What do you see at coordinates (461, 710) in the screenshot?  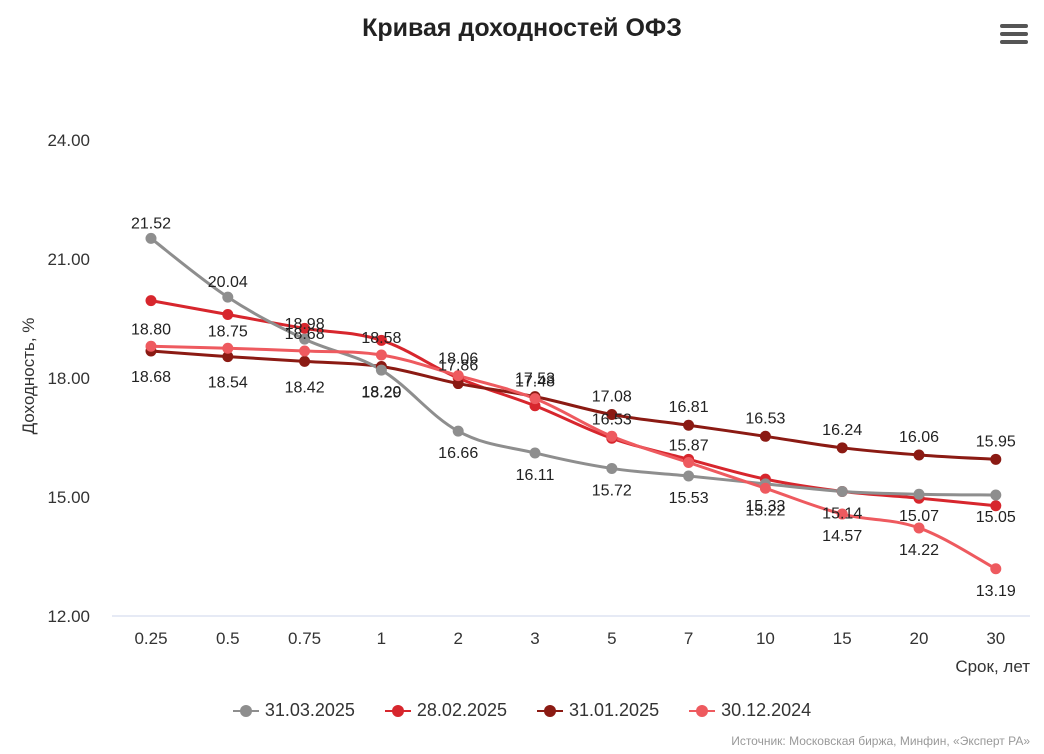 I see `legend-label: 28.02.2025` at bounding box center [461, 710].